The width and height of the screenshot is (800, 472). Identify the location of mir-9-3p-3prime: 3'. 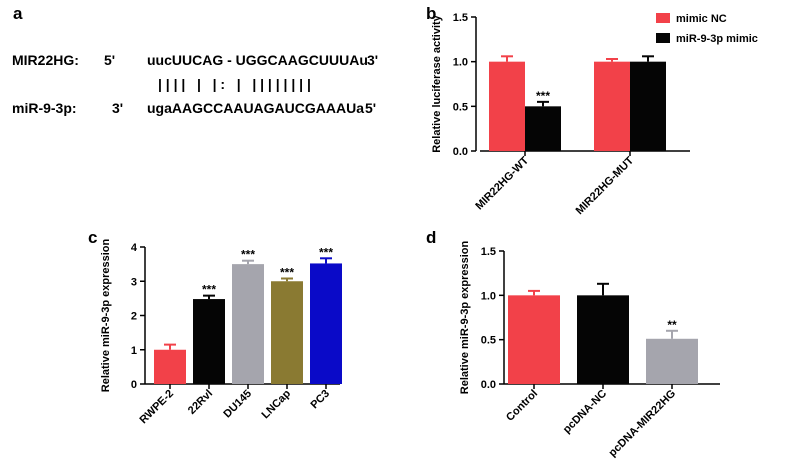
(118, 108).